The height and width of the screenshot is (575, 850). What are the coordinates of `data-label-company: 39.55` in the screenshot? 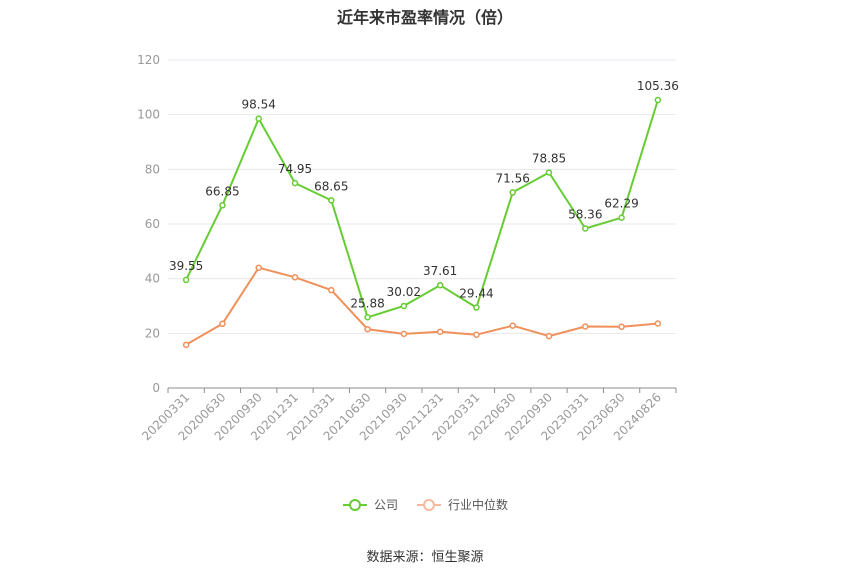 It's located at (186, 266).